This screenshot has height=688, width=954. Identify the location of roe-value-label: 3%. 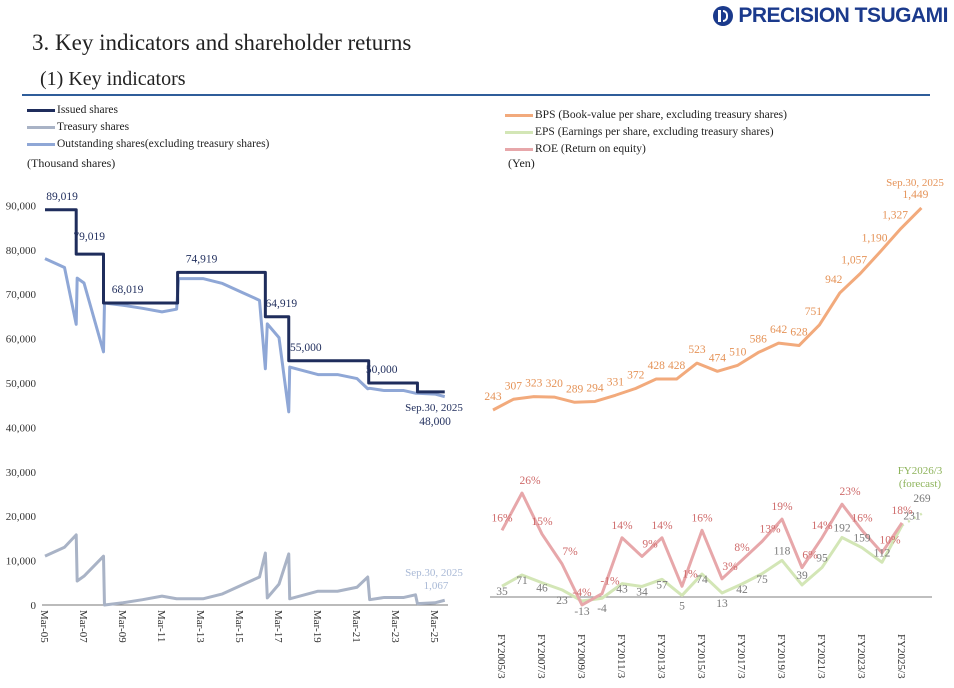
(730, 567).